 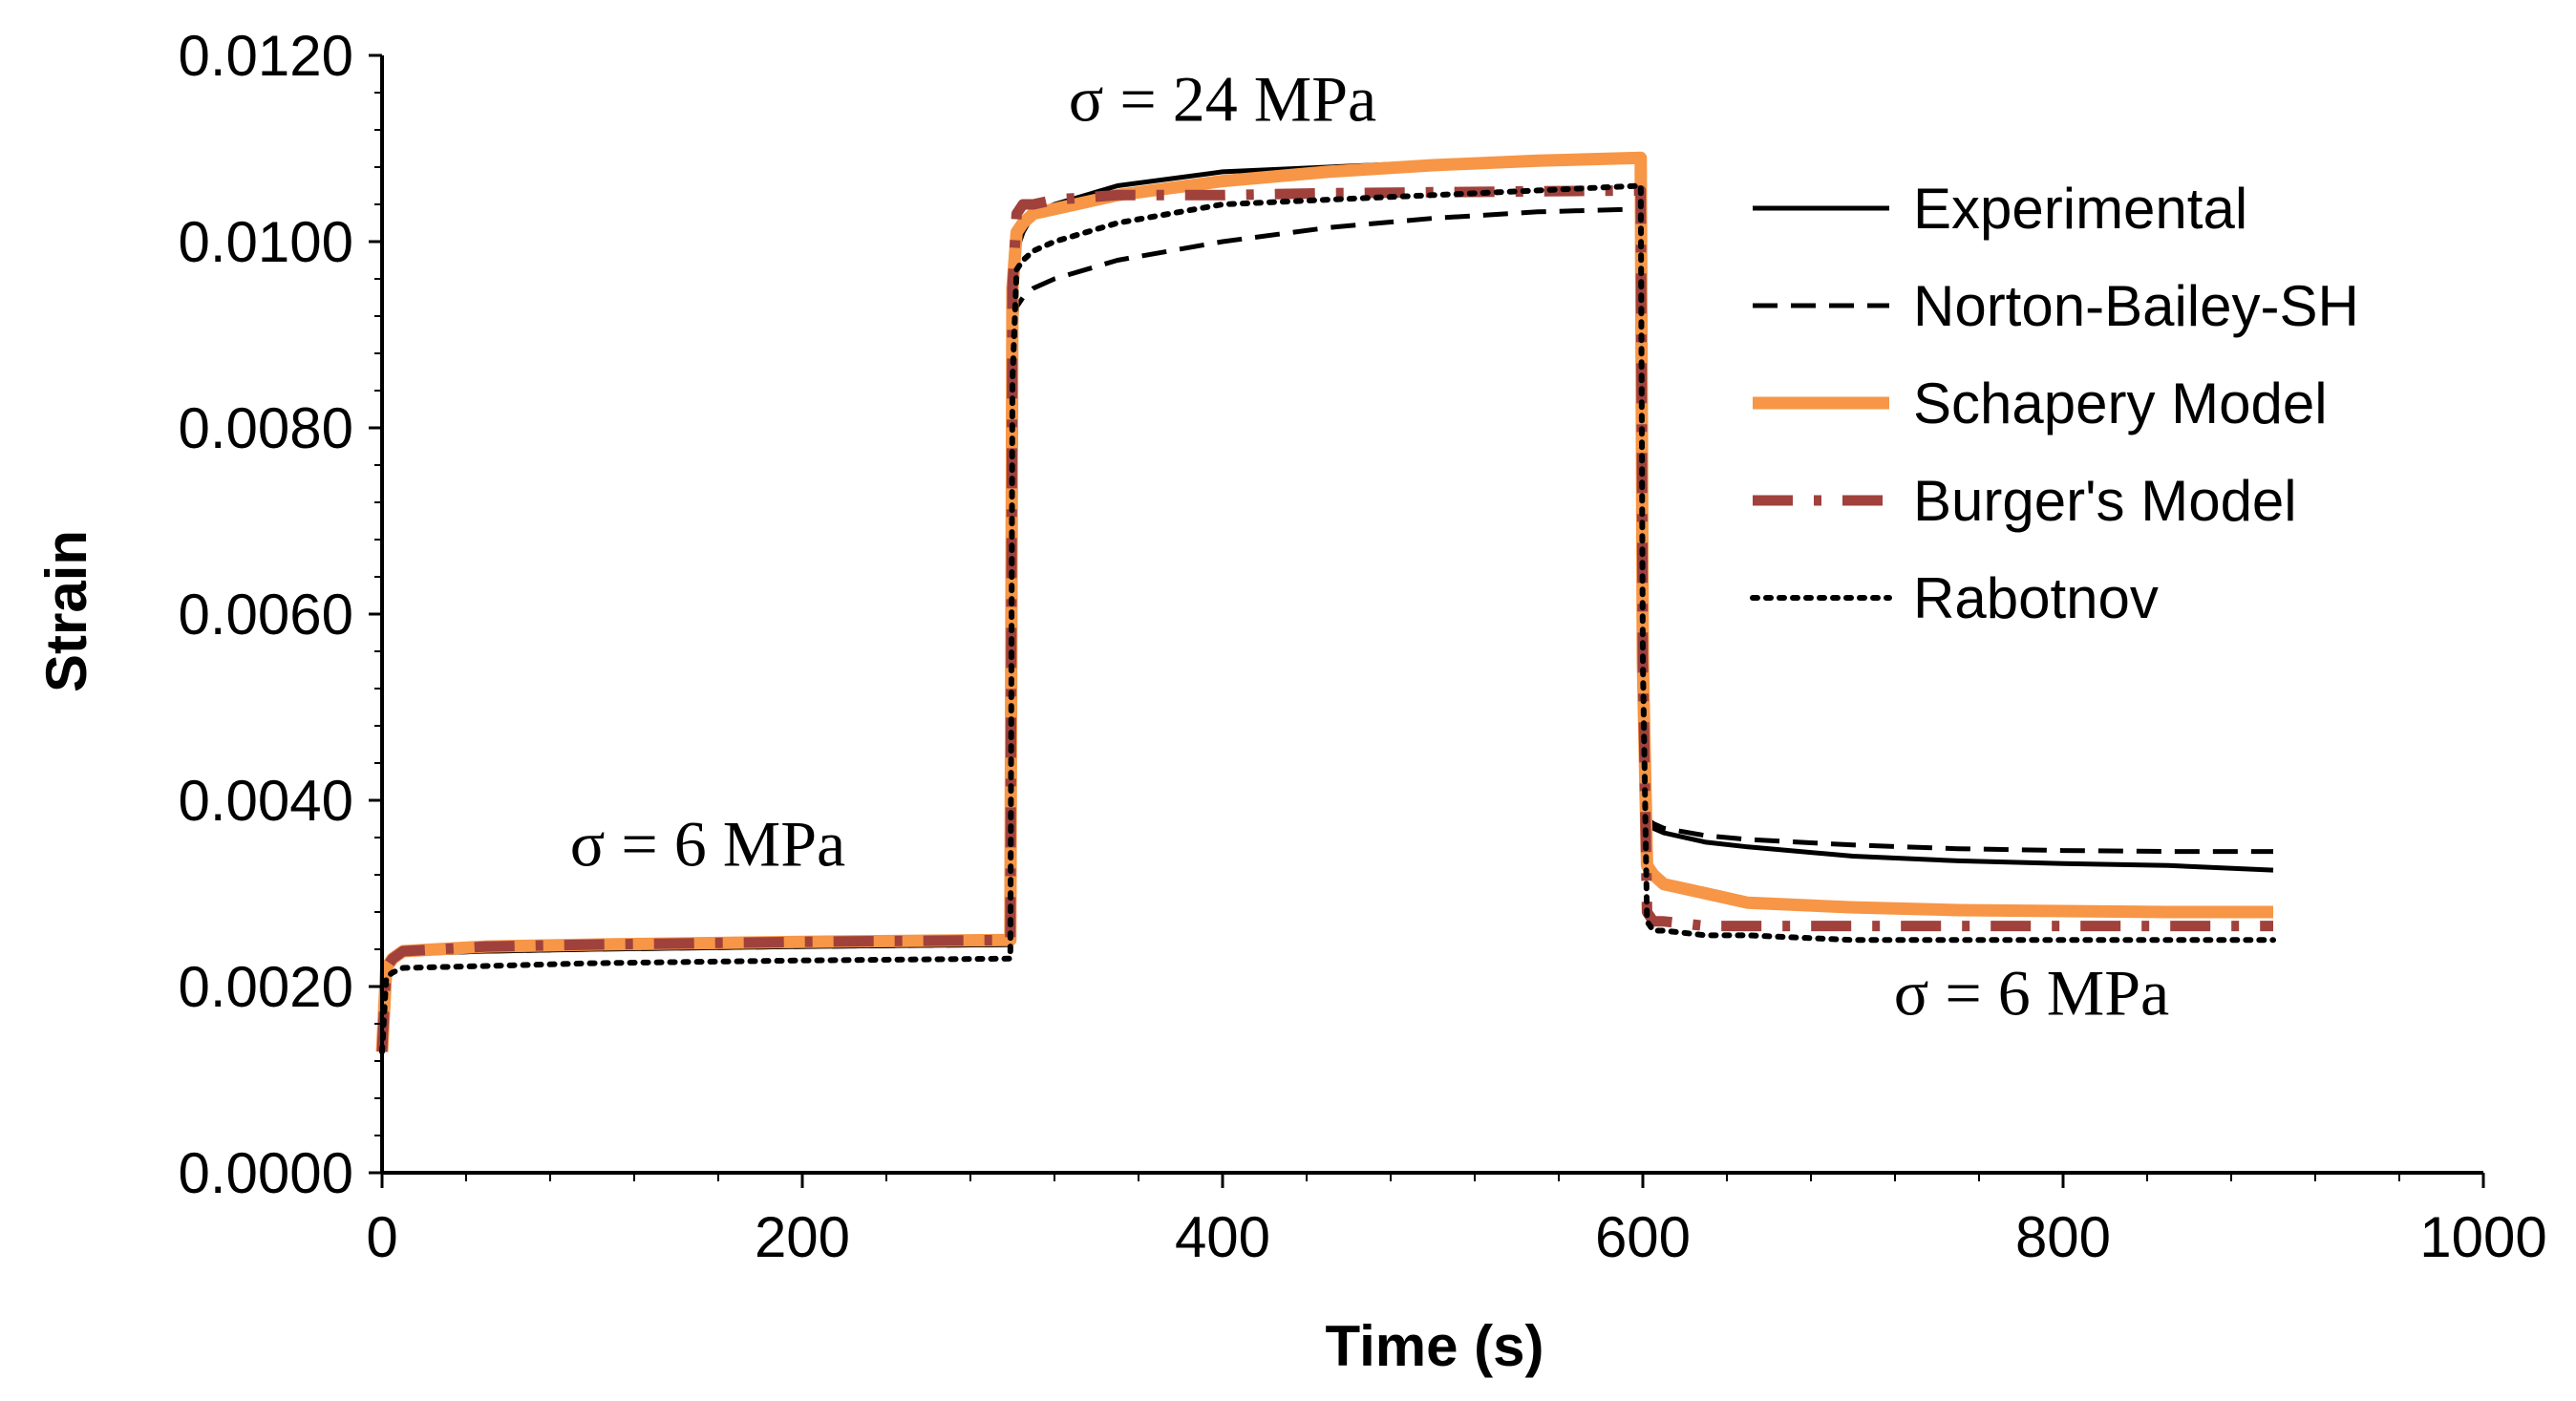 What do you see at coordinates (802, 1237) in the screenshot?
I see `x-tick-label: 200` at bounding box center [802, 1237].